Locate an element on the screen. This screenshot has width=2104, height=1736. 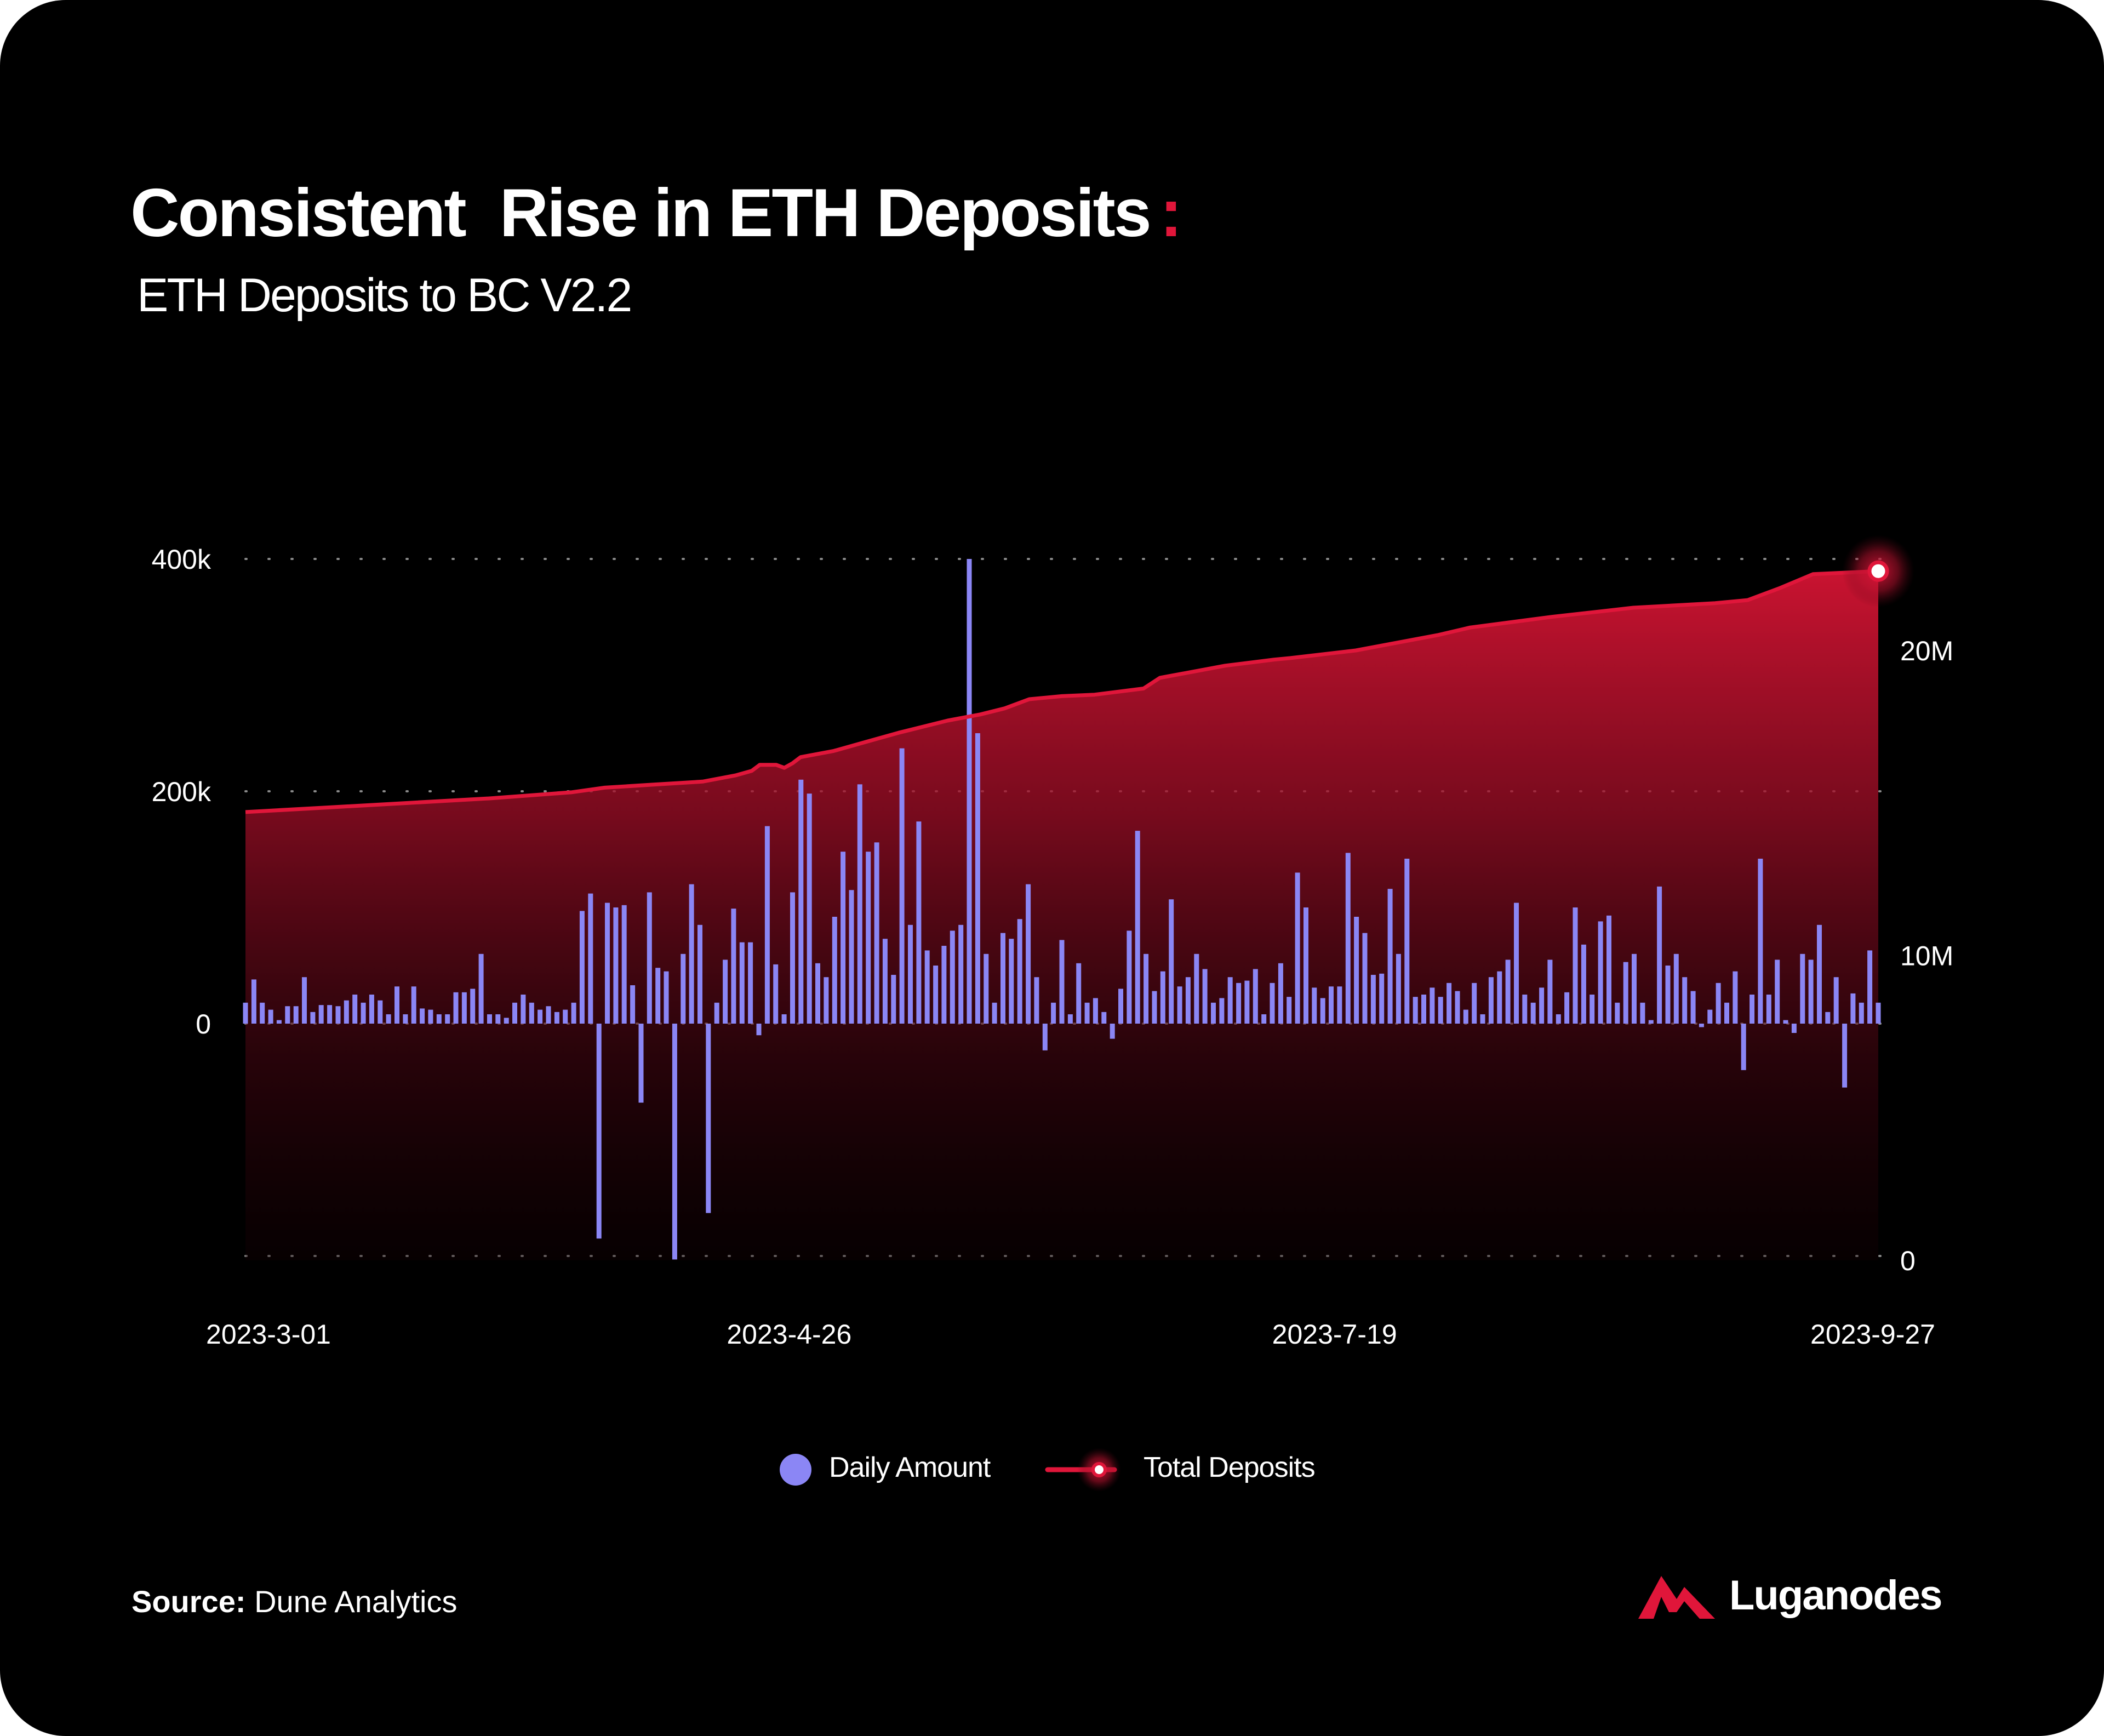
source-label: Source: is located at coordinates (189, 1602).